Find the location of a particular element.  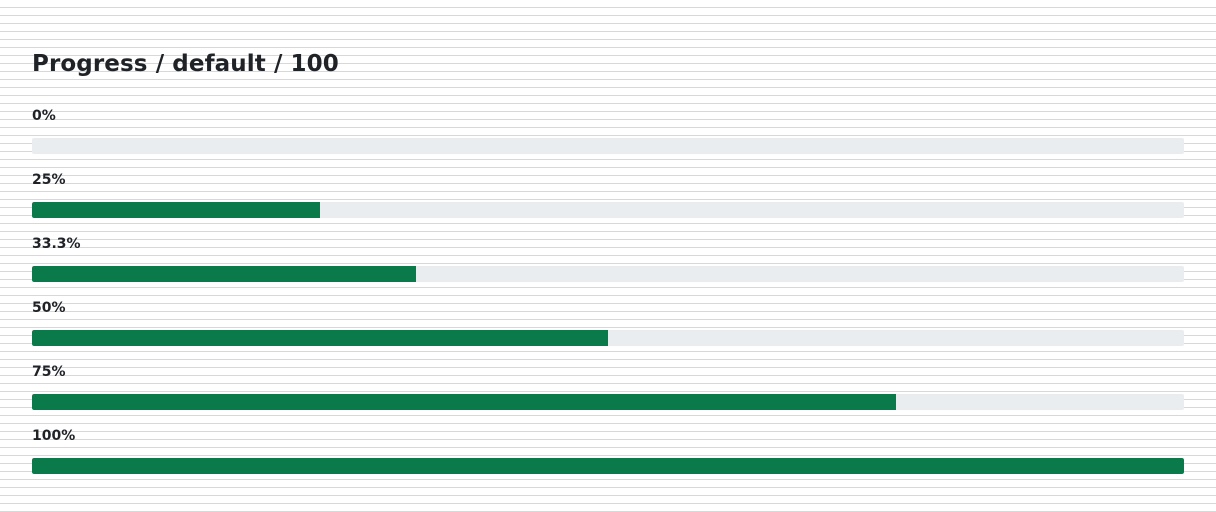

progress-label: 75% is located at coordinates (49, 372).